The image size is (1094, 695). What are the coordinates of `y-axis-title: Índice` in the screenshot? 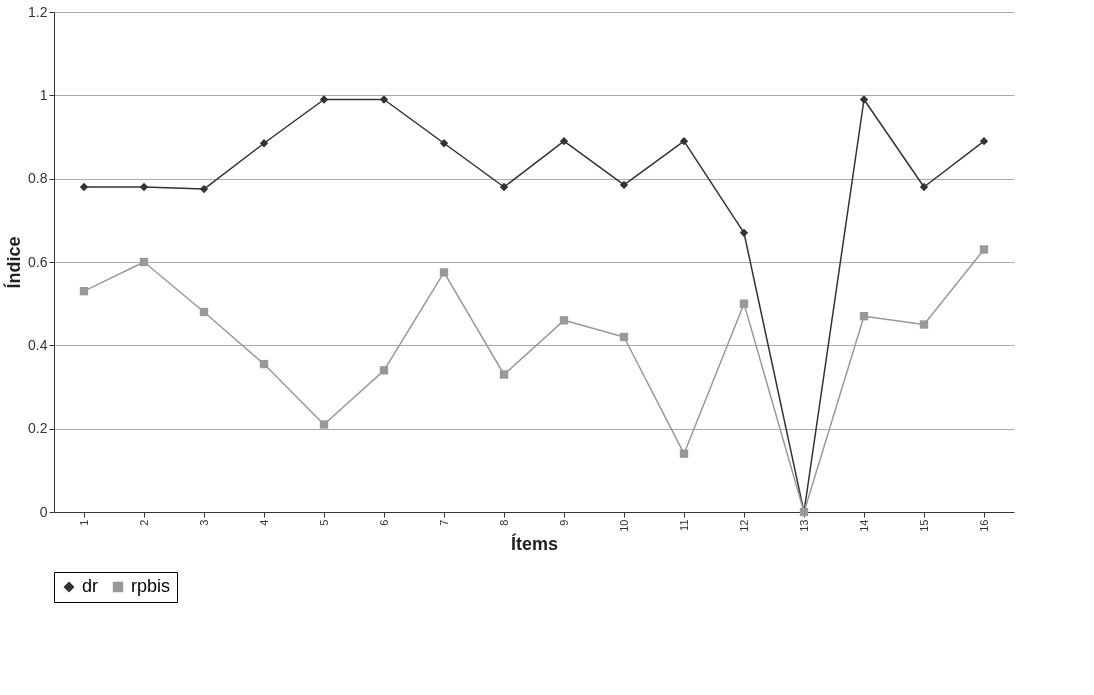 It's located at (14, 262).